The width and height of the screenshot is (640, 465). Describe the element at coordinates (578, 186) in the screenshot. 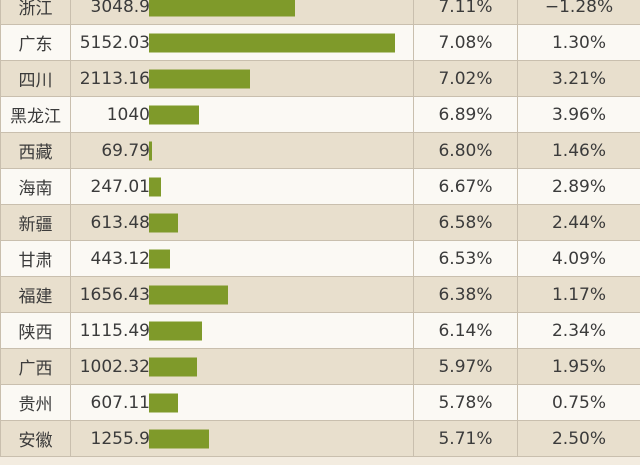

I see `rate2-cell: 2.89%` at that location.